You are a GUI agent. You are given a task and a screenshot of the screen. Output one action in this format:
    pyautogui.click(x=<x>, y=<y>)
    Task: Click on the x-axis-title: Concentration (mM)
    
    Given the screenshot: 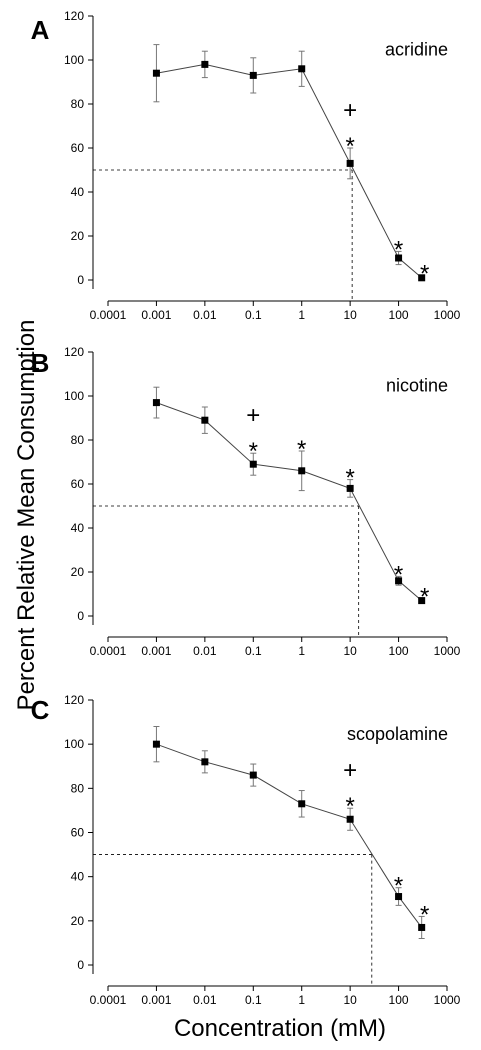 What is the action you would take?
    pyautogui.click(x=280, y=1028)
    